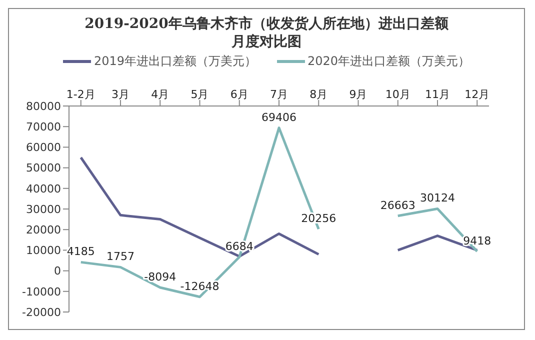 This screenshot has width=535, height=340. What do you see at coordinates (199, 94) in the screenshot?
I see `x-tick-label: 5月` at bounding box center [199, 94].